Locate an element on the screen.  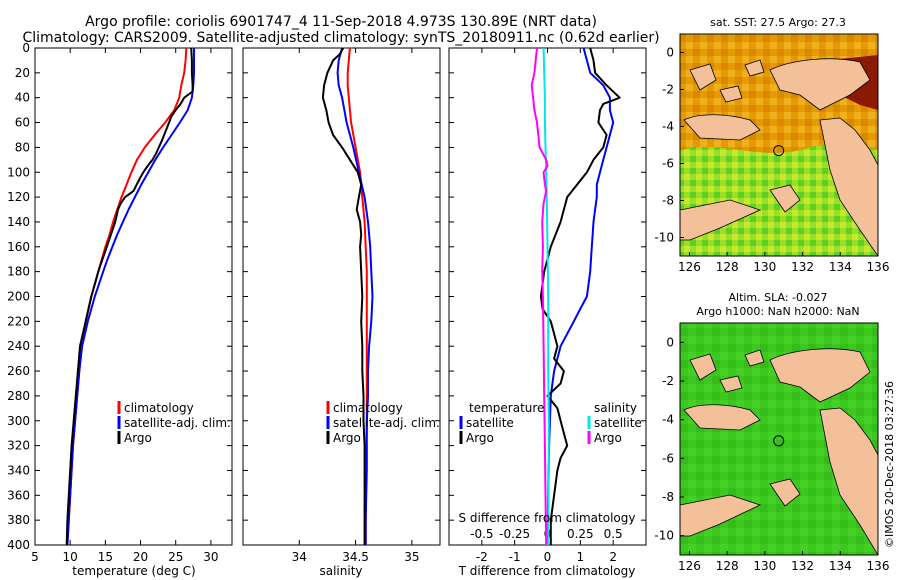
s-tick-label: 0.5 is located at coordinates (613, 534).